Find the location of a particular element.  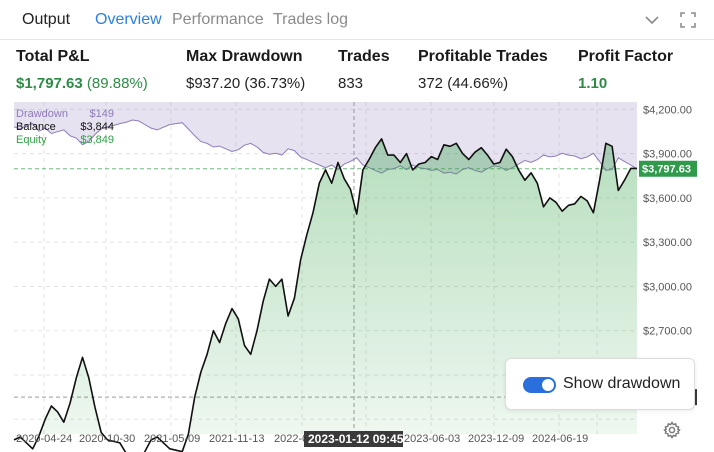

stat-label: Profit Factor is located at coordinates (626, 56).